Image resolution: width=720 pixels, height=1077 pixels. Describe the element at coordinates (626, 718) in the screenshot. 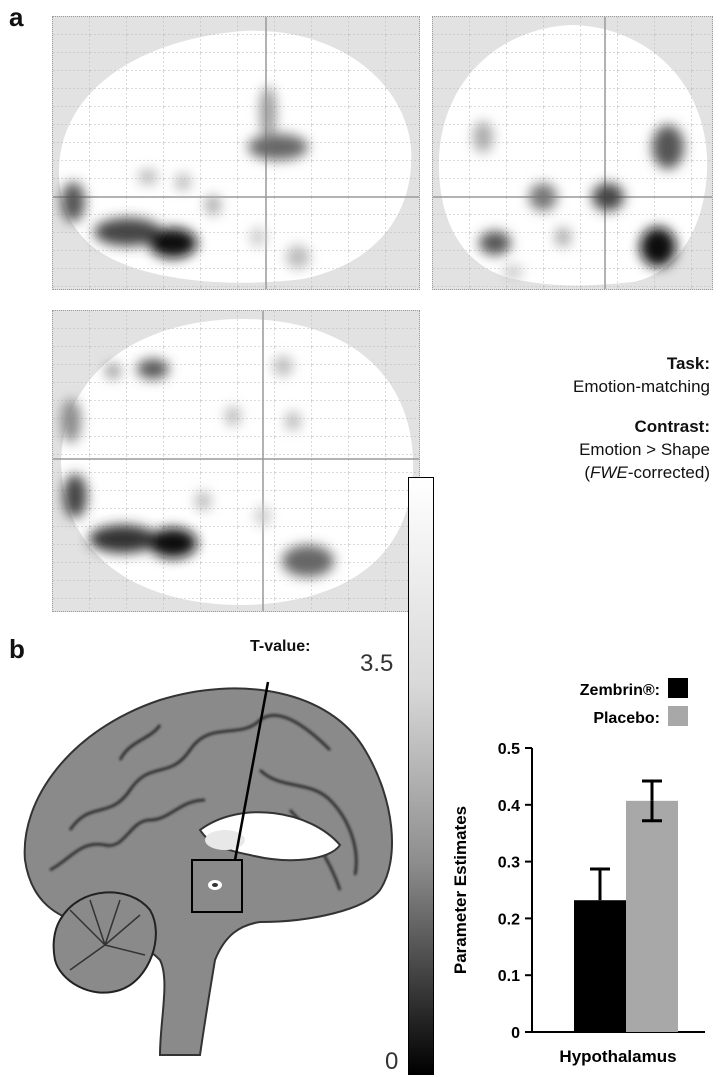

I see `legend-label: Placebo:` at that location.